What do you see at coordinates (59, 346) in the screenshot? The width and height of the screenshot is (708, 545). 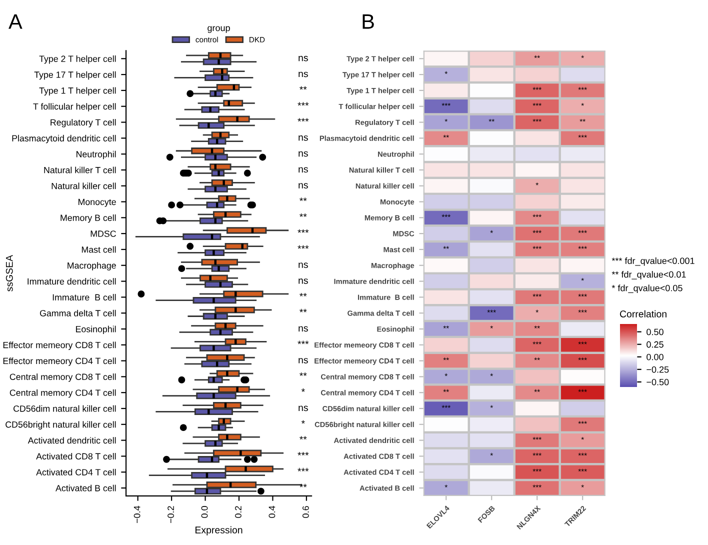 I see `y-tick-label: Effector memeory CD8 T cell` at bounding box center [59, 346].